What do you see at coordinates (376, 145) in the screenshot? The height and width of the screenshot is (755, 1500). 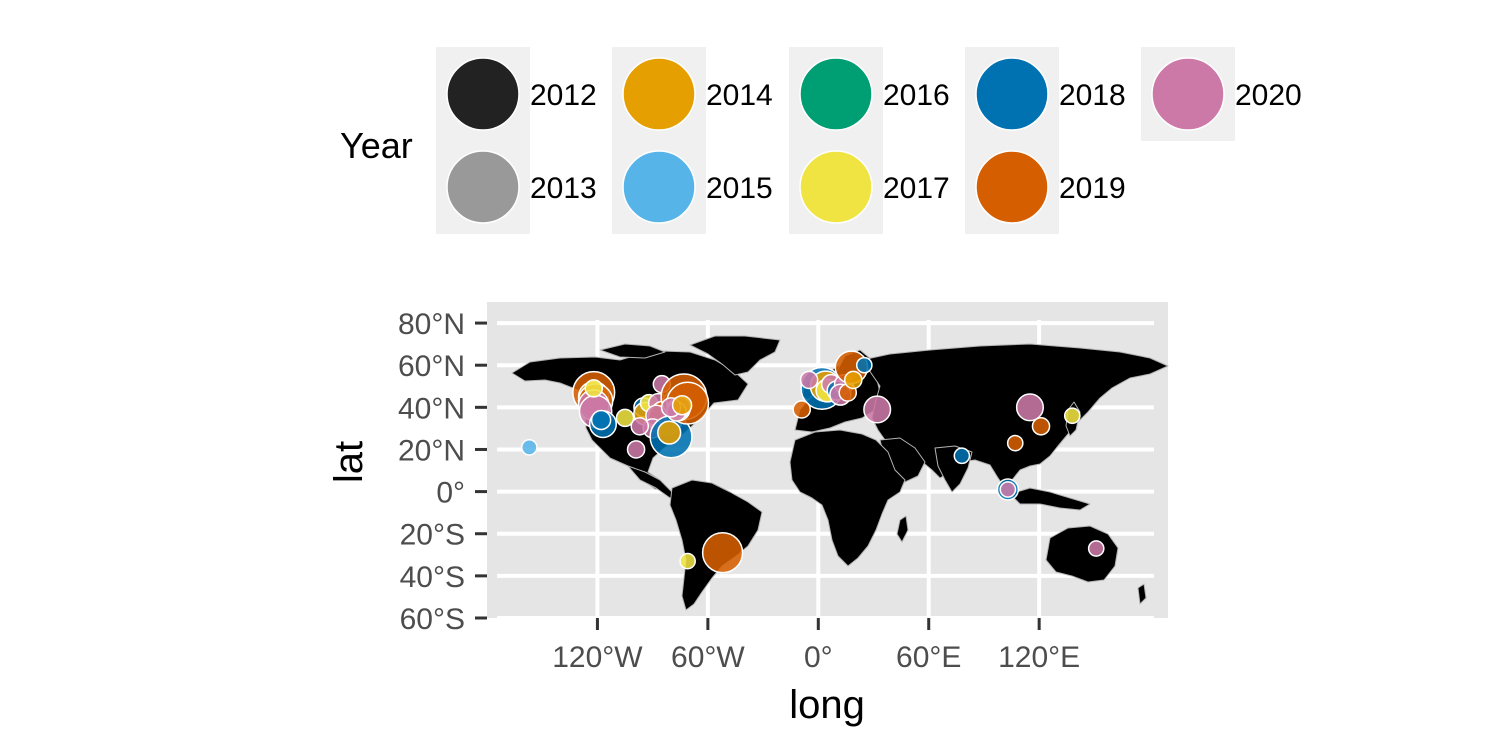 I see `legend-title: Year` at bounding box center [376, 145].